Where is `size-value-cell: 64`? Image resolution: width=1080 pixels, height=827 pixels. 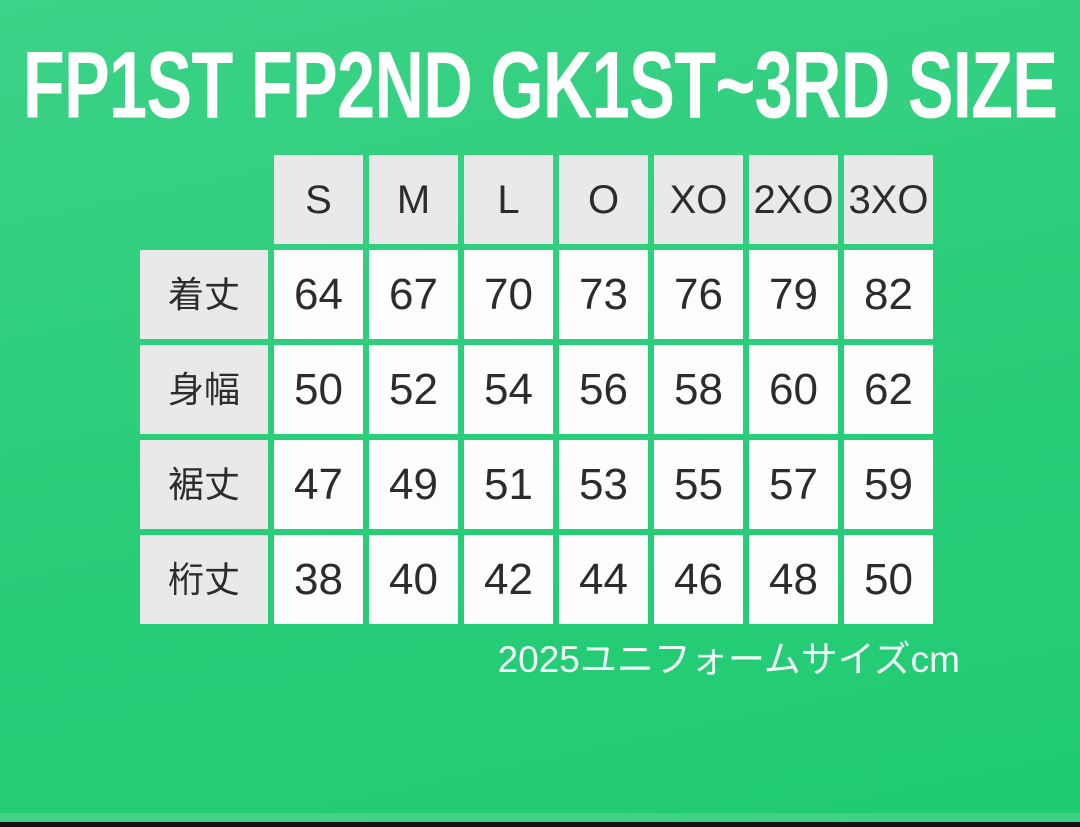 size-value-cell: 64 is located at coordinates (318, 294).